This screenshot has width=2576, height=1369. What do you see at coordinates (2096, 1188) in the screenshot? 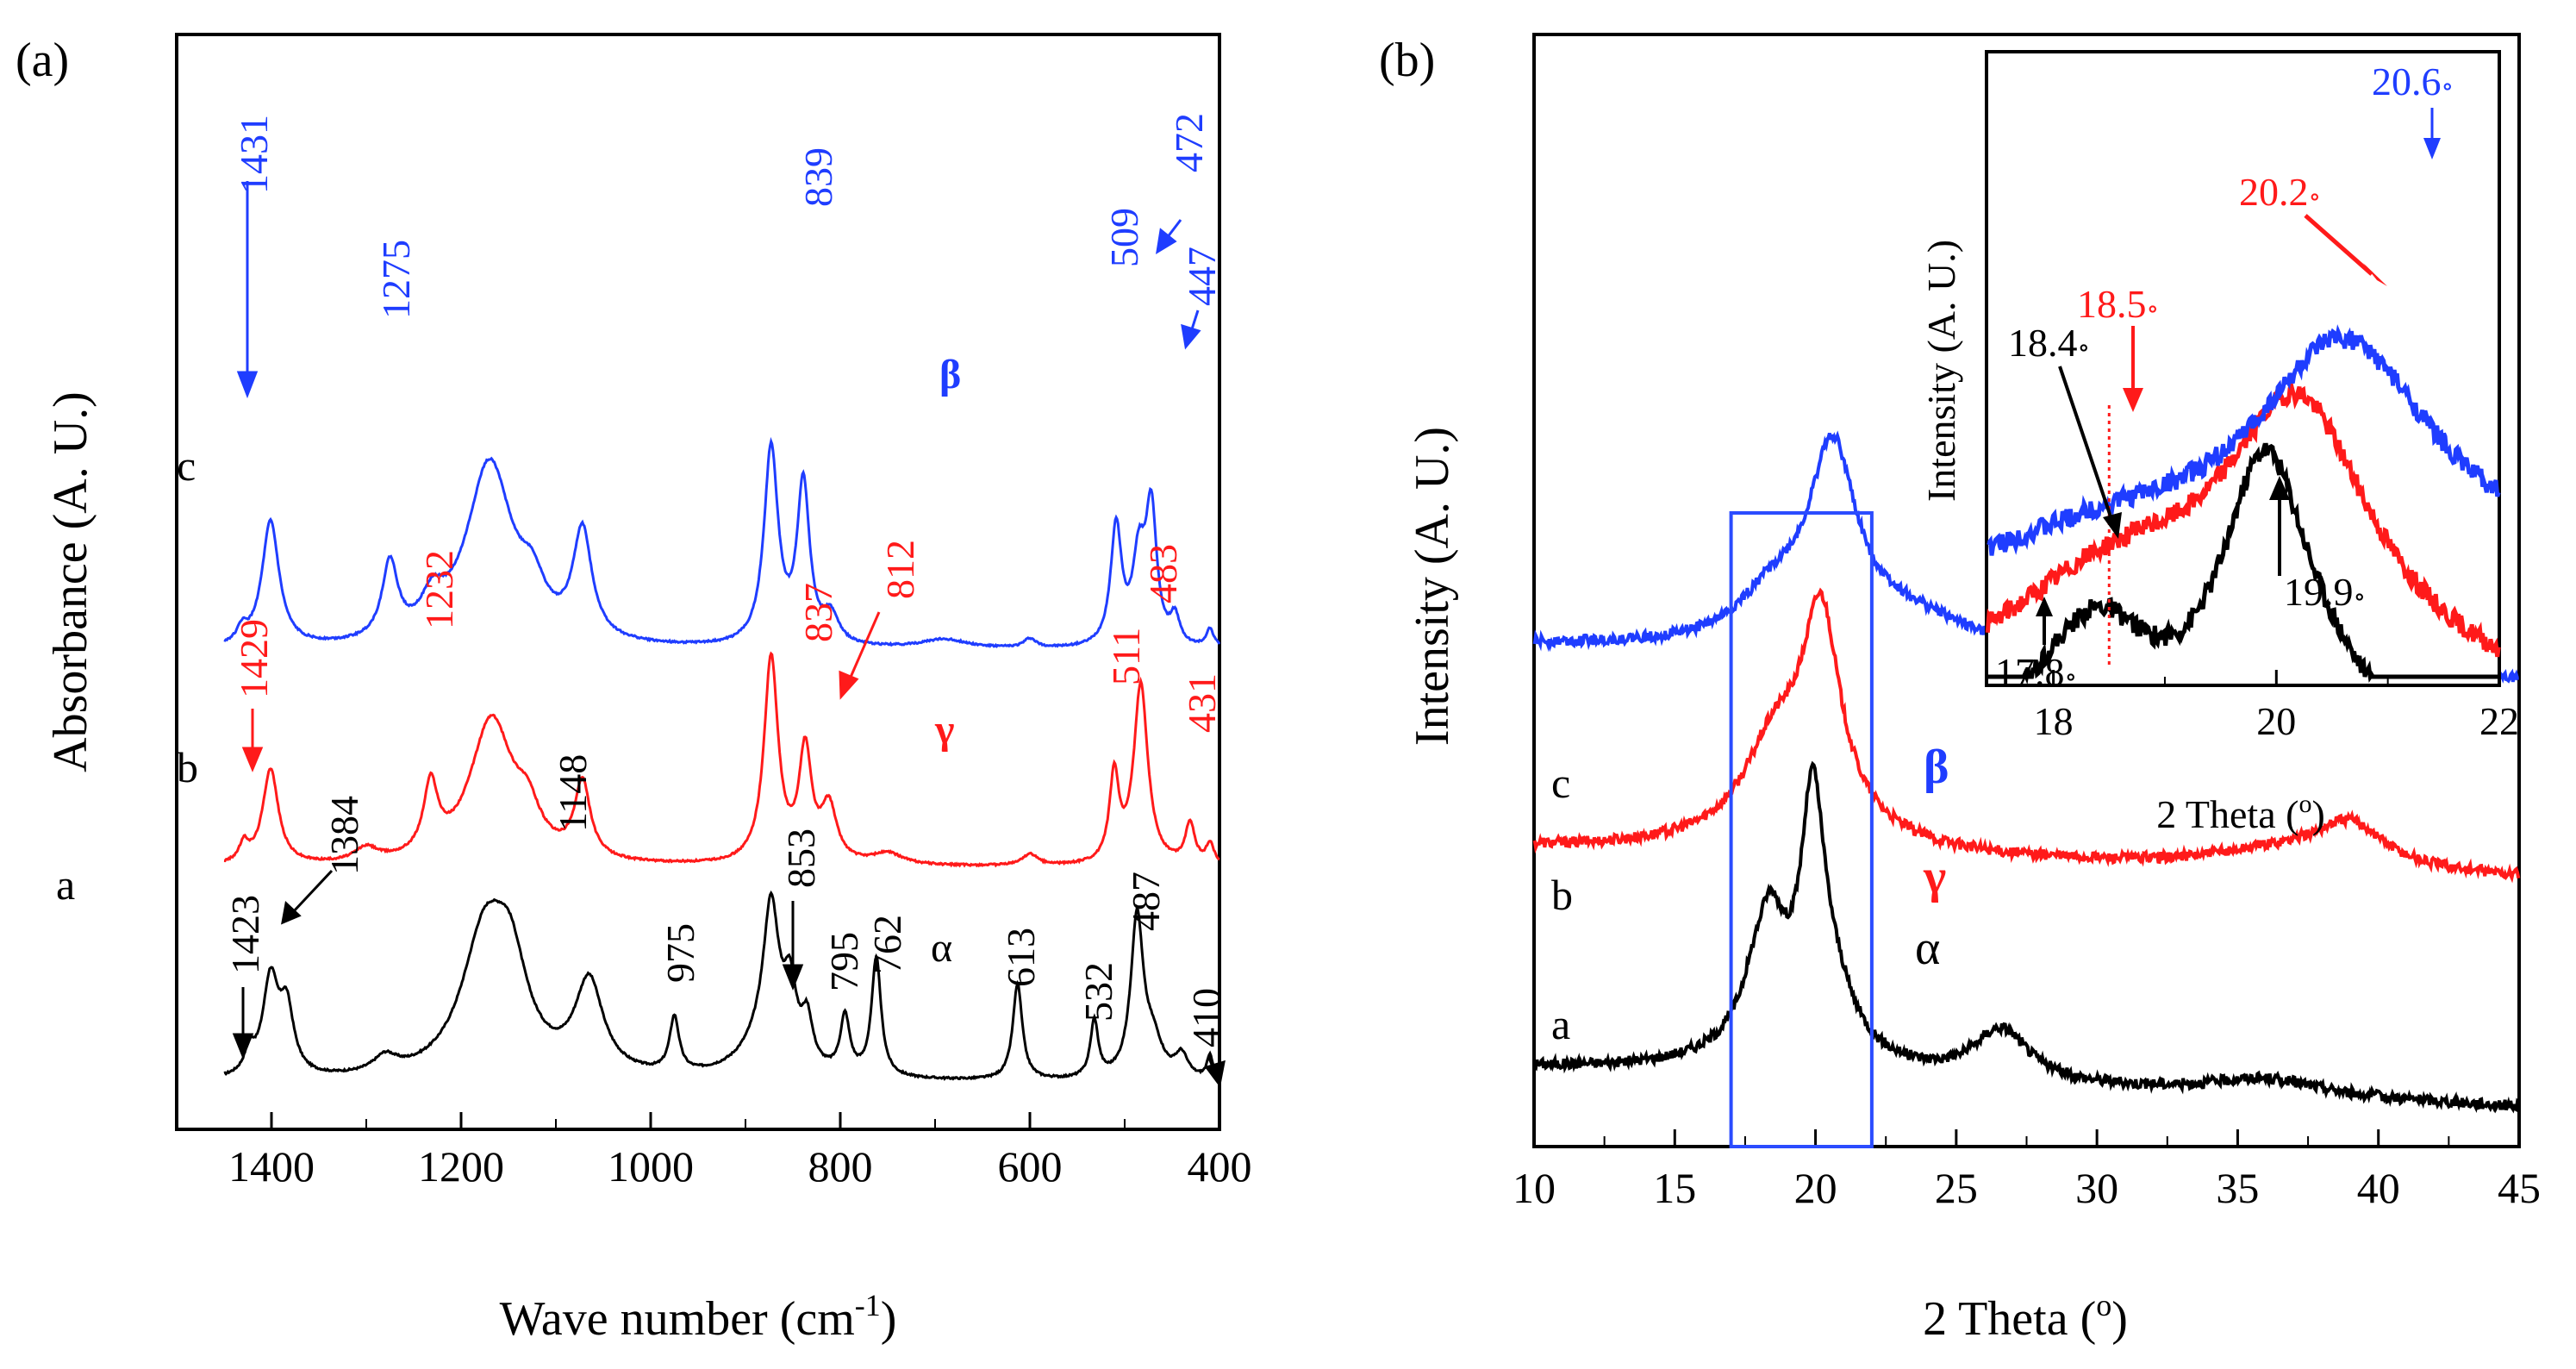
I see `xrd-x-tick-label: 30` at bounding box center [2096, 1188].